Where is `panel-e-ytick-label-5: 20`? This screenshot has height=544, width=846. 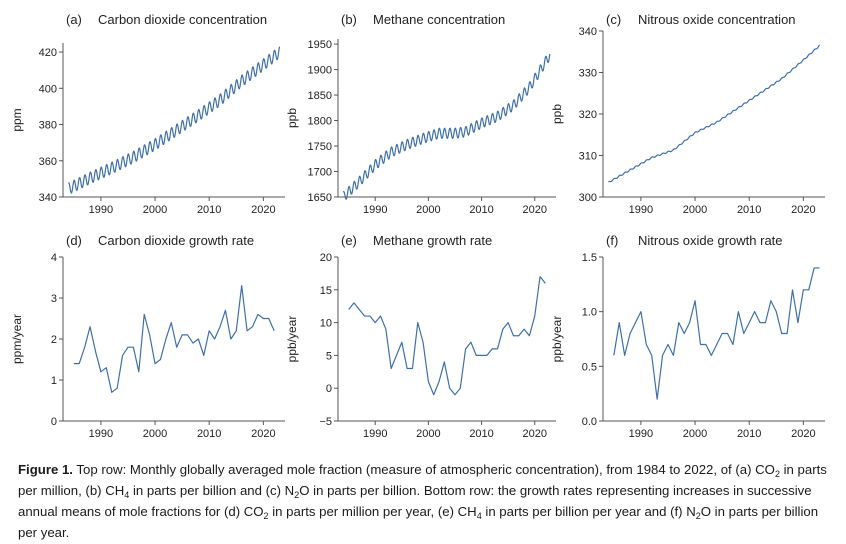 panel-e-ytick-label-5: 20 is located at coordinates (326, 258).